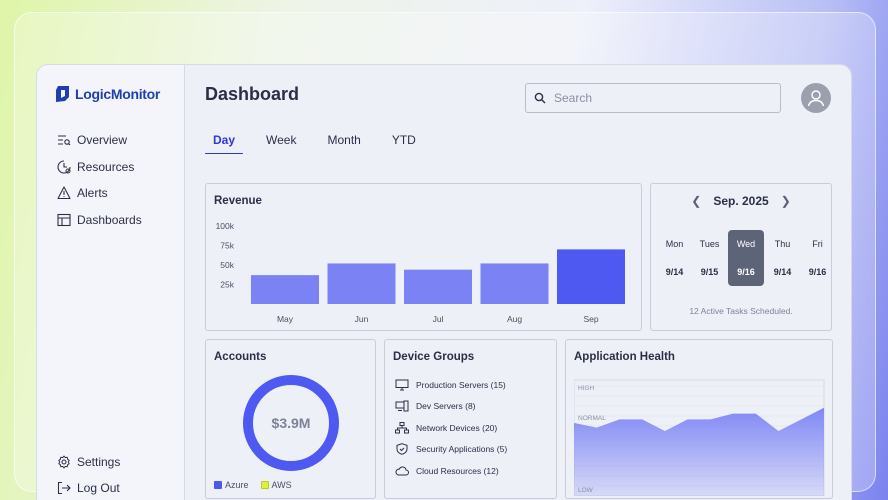 This screenshot has height=500, width=888. What do you see at coordinates (817, 258) in the screenshot?
I see `calendar-day: Fri 9/16` at bounding box center [817, 258].